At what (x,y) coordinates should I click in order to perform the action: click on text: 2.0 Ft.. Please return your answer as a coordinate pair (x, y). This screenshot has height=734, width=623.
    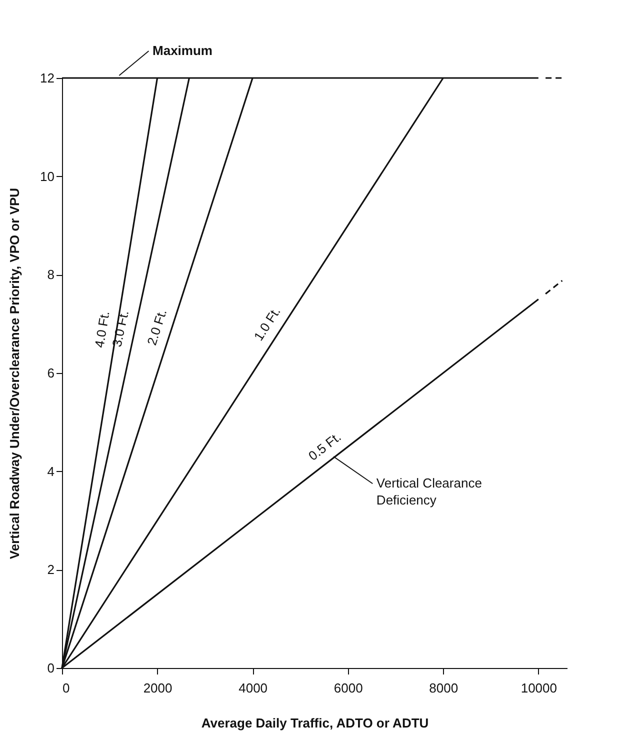
    Looking at the image, I should click on (157, 327).